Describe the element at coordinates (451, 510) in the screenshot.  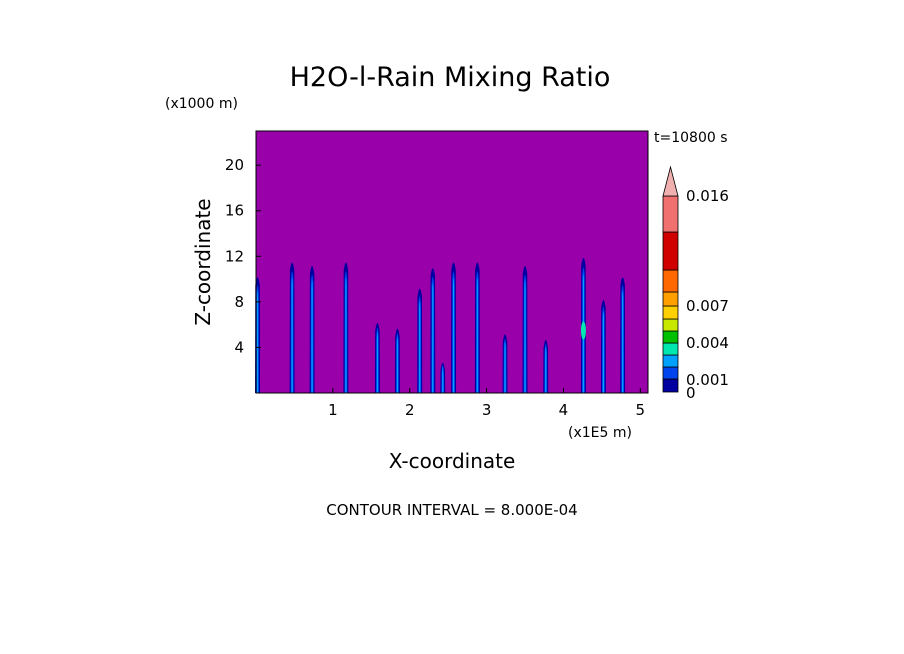
I see `contour-interval-label: CONTOUR INTERVAL = 8.000E-04` at that location.